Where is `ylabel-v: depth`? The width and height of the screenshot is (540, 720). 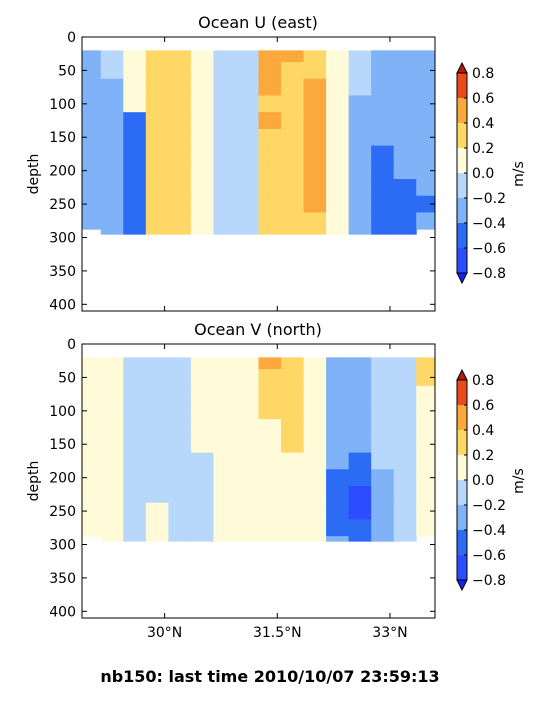 ylabel-v: depth is located at coordinates (34, 481).